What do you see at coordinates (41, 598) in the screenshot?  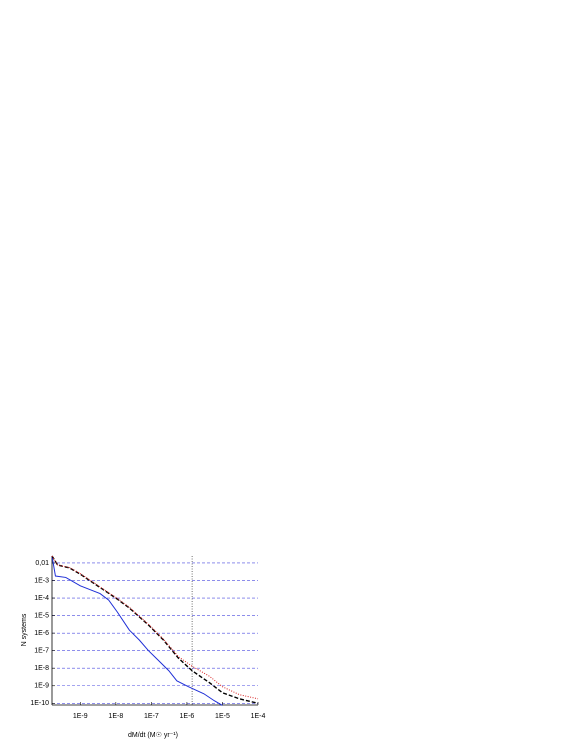 I see `y-tick-label: 1E-4` at bounding box center [41, 598].